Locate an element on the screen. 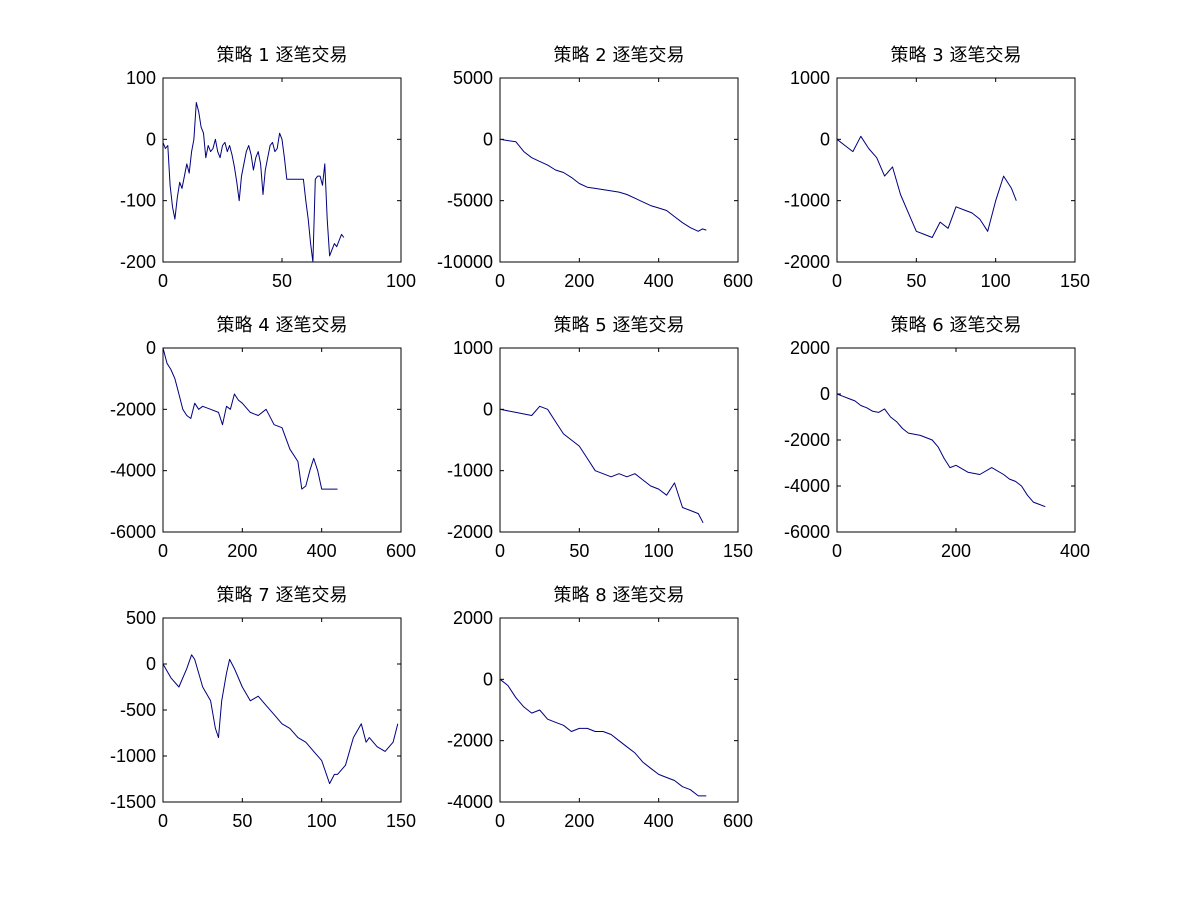 Image resolution: width=1201 pixels, height=901 pixels. subplot-5: -2000 -1000 0 1000 0 50 100 150 策略 5 逐笔交易 is located at coordinates (600, 438).